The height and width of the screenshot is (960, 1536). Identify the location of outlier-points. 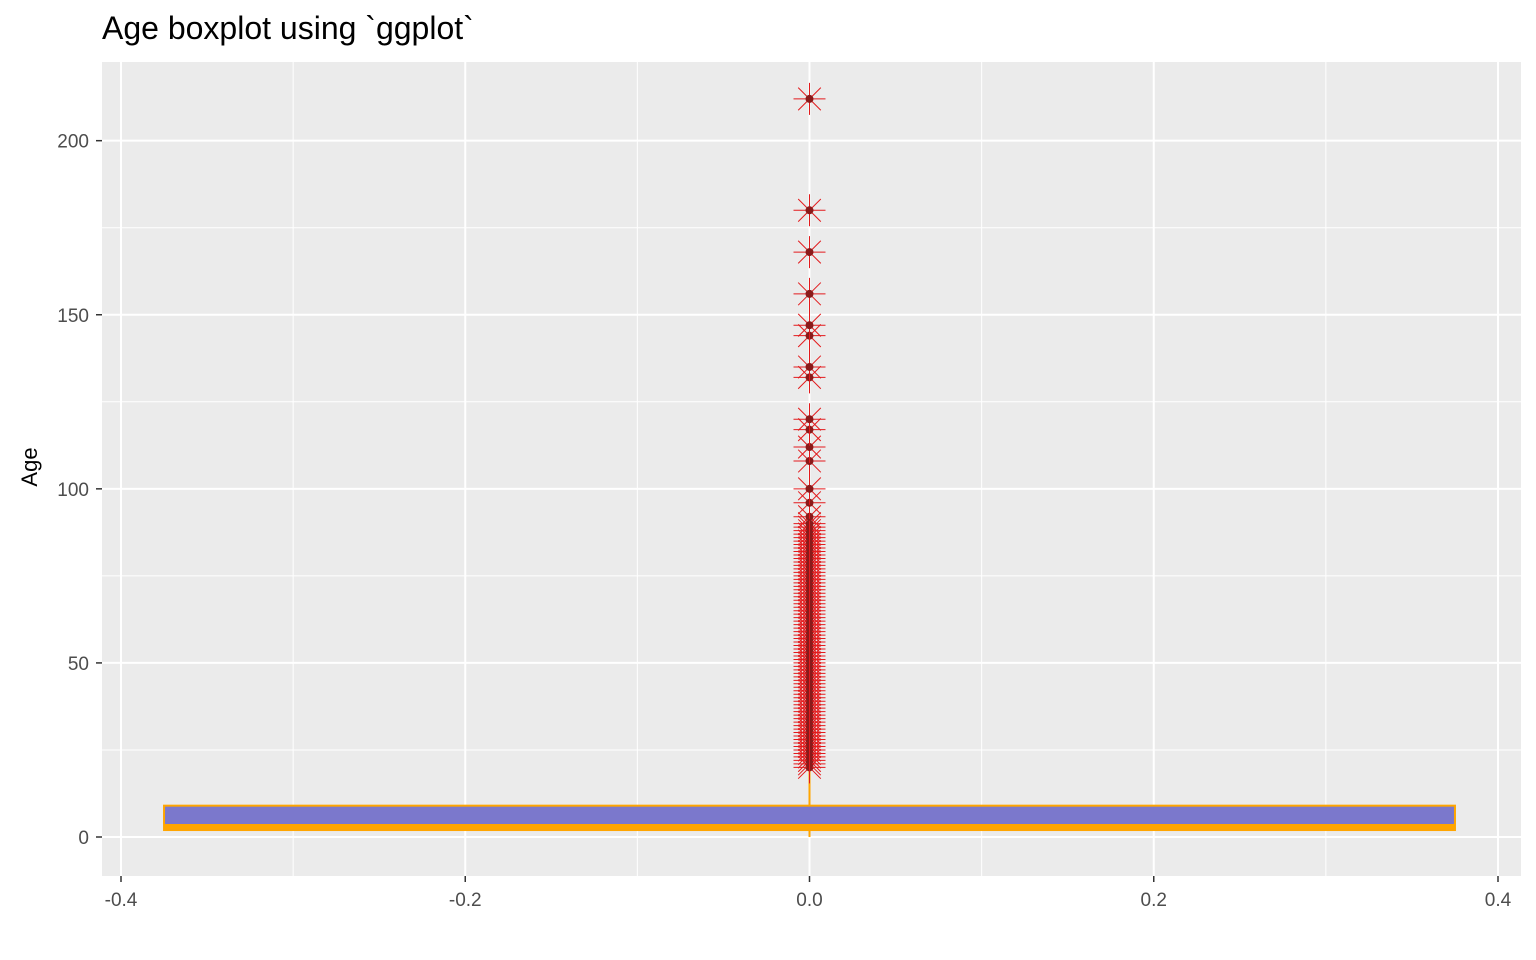
(809, 433).